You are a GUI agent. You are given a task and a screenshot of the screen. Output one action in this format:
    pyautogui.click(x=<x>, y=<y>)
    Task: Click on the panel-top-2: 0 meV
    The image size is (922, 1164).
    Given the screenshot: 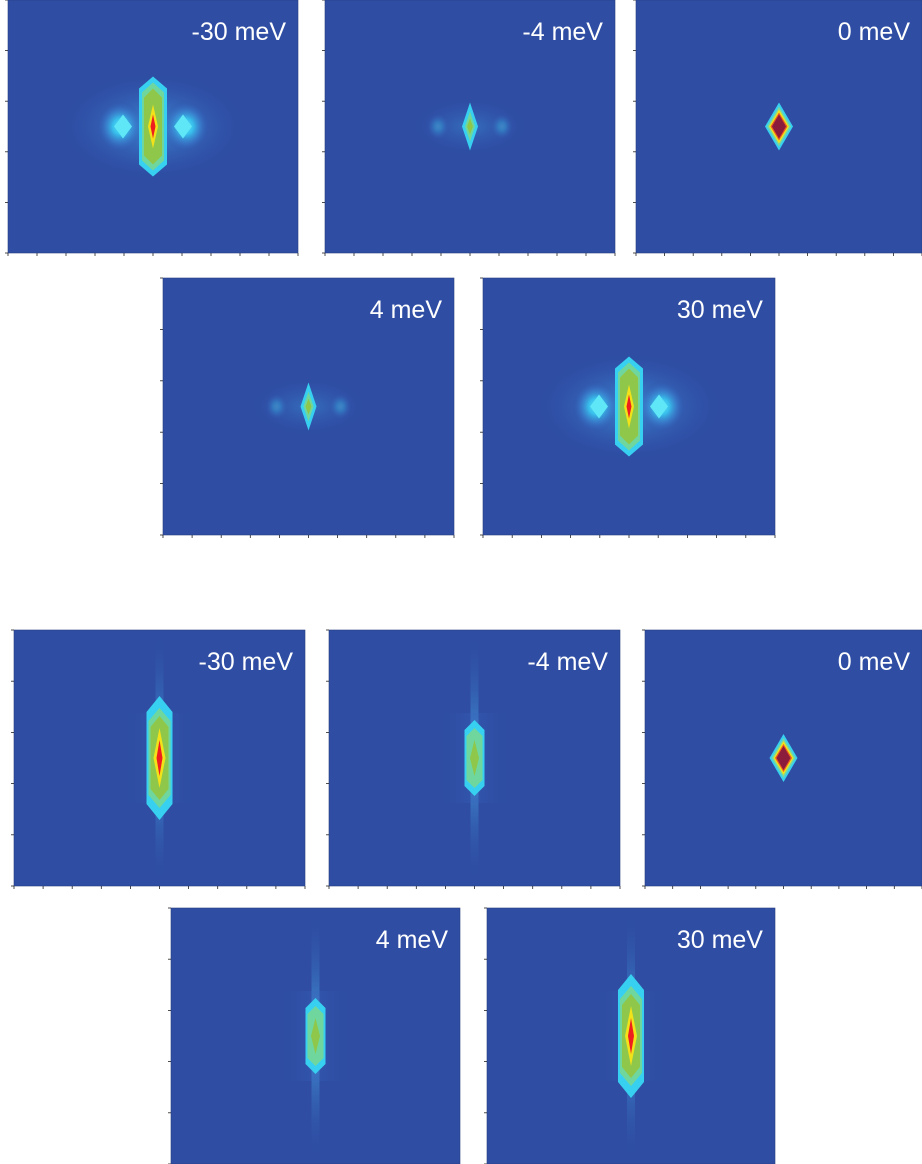 What is the action you would take?
    pyautogui.click(x=777, y=128)
    